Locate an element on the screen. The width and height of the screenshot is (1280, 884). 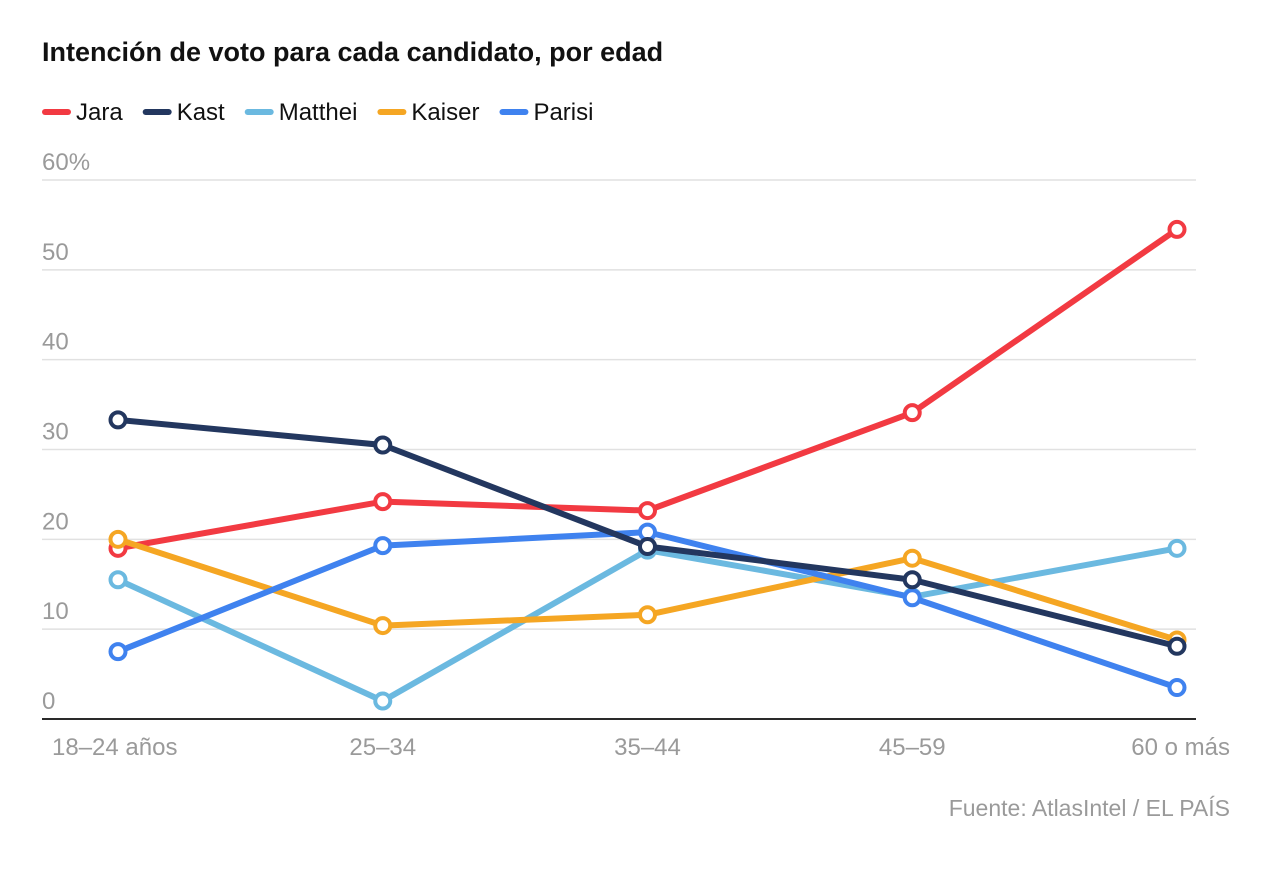
y-tick-label: 0 is located at coordinates (48, 701).